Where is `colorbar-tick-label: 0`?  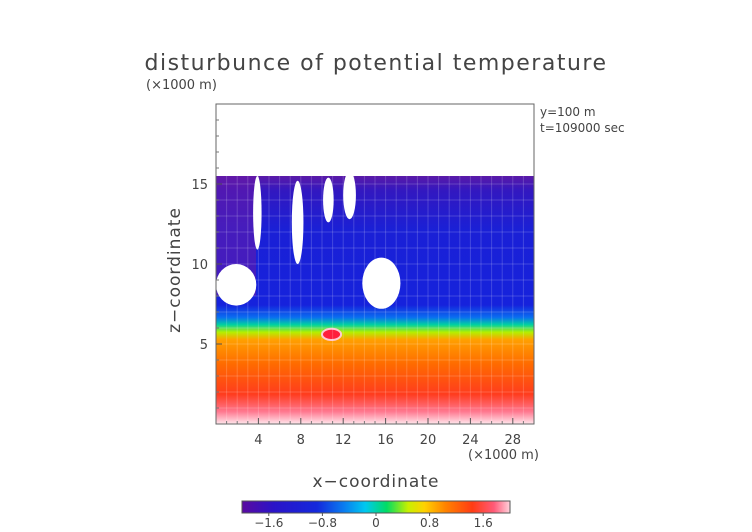 colorbar-tick-label: 0 is located at coordinates (376, 523).